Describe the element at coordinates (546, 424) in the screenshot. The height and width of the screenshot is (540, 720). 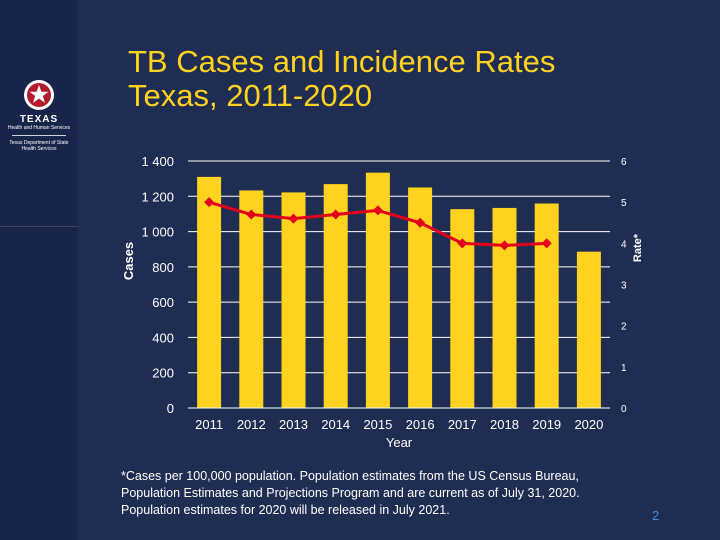
I see `x-tick-label: 2019` at that location.